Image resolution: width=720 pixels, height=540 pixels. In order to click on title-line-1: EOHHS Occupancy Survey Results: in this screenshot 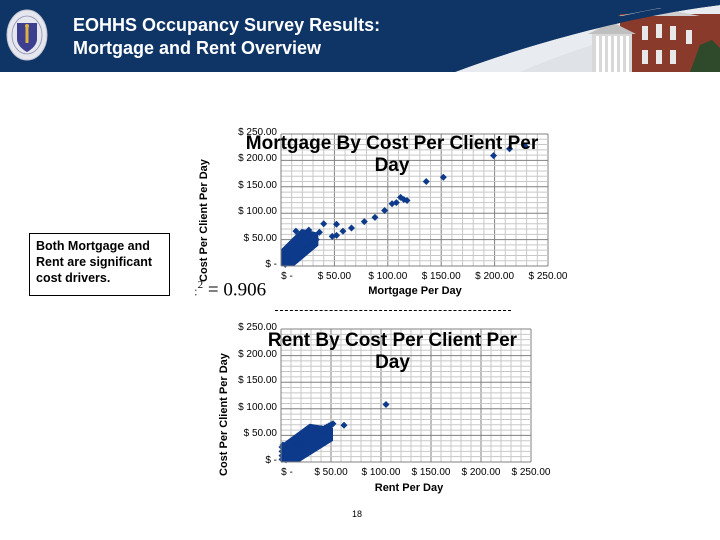, I will do `click(227, 25)`.